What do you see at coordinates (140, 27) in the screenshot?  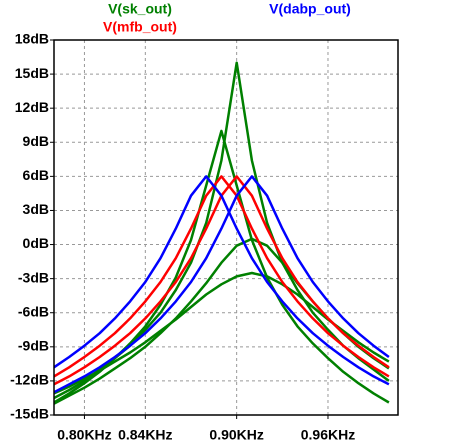 I see `legend-entry: V(mfb_out)` at bounding box center [140, 27].